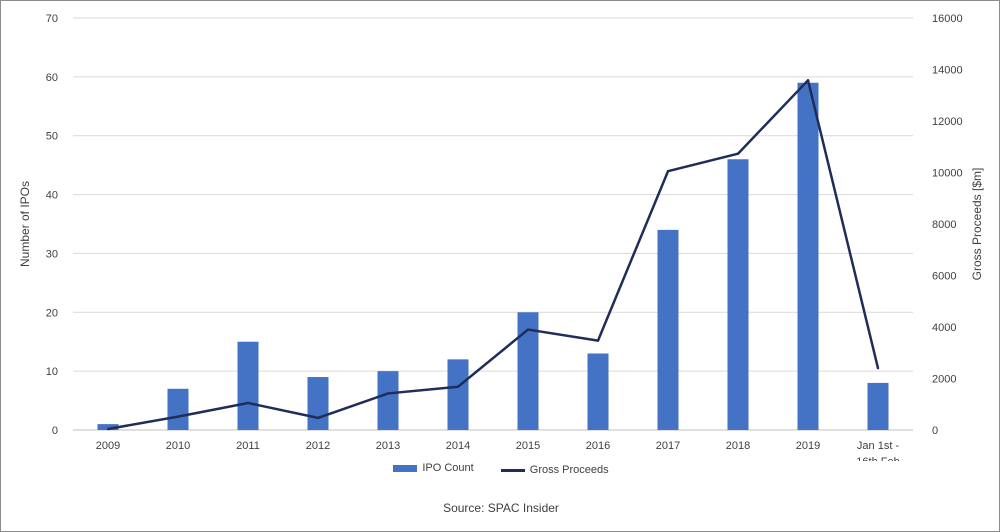  Describe the element at coordinates (528, 446) in the screenshot. I see `x-tick-label: 2015` at that location.